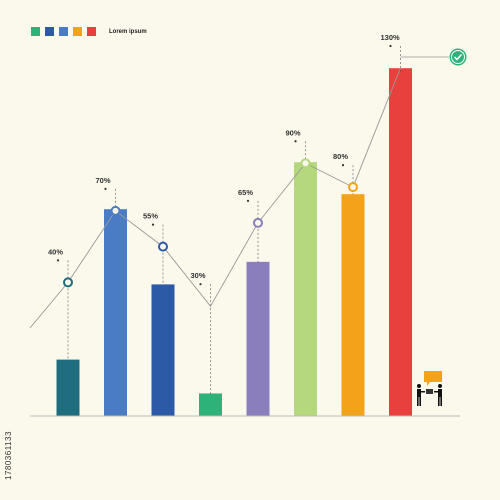 This screenshot has width=500, height=500. Describe the element at coordinates (198, 275) in the screenshot. I see `percent-label: 30%` at that location.